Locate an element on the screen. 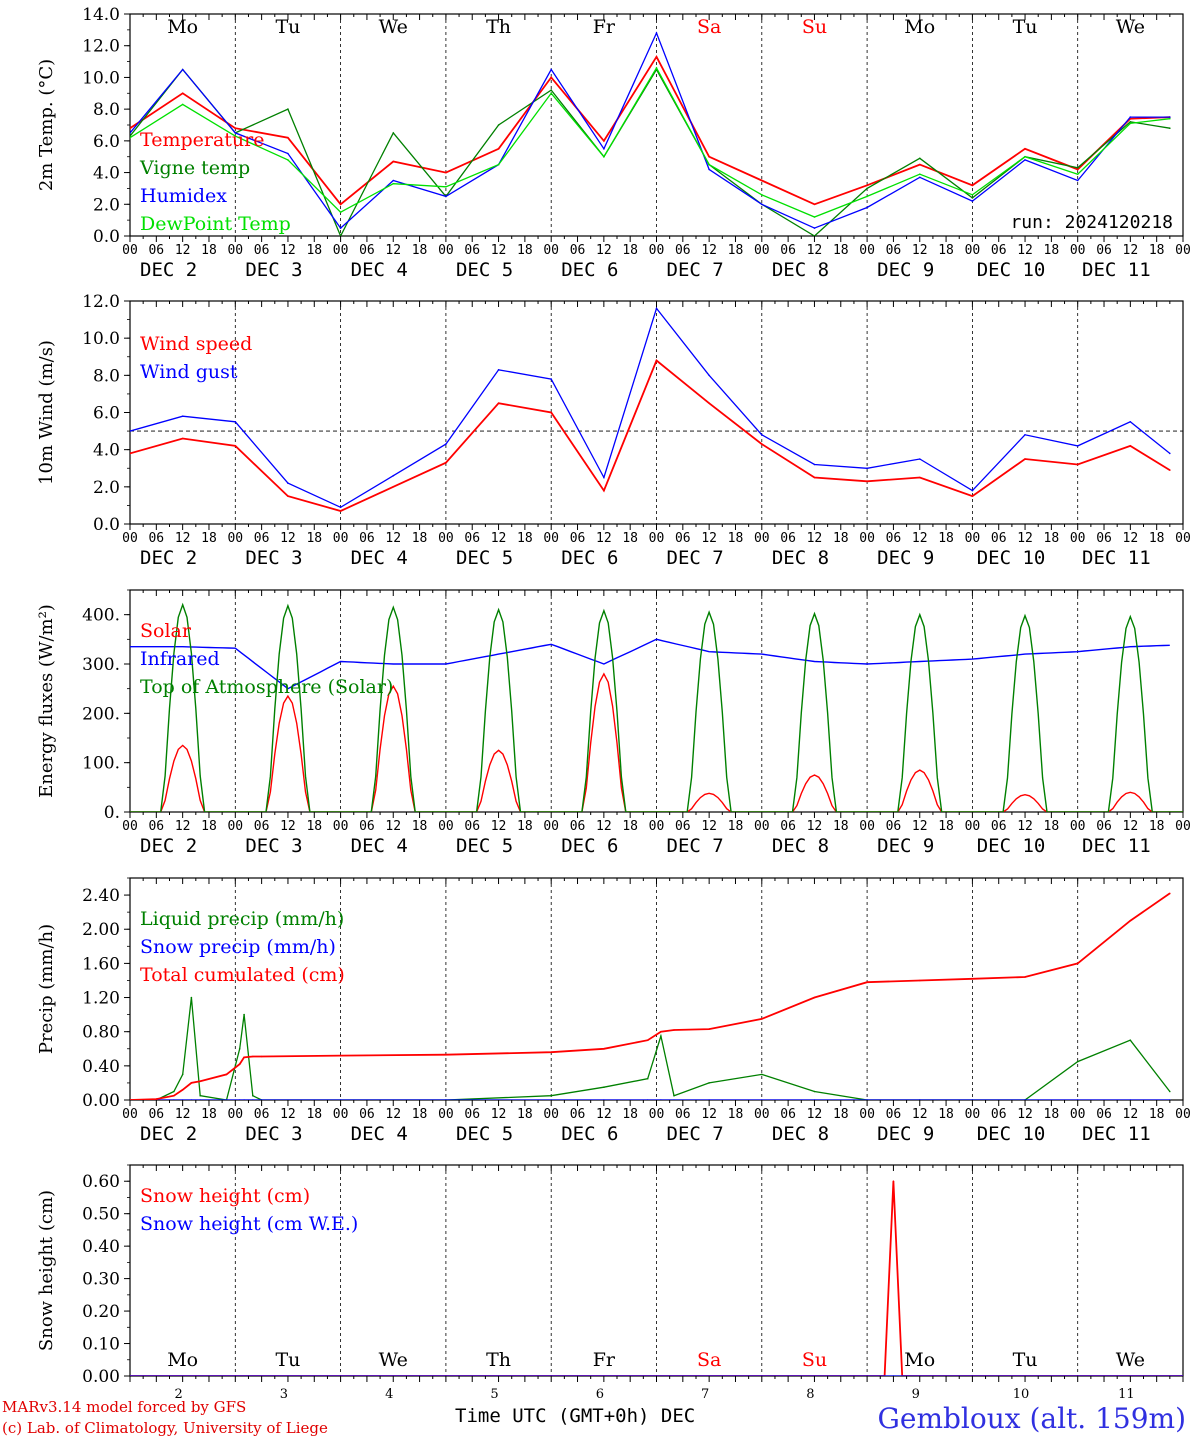  legend-entry: Snow precip (mm/h) is located at coordinates (238, 947).